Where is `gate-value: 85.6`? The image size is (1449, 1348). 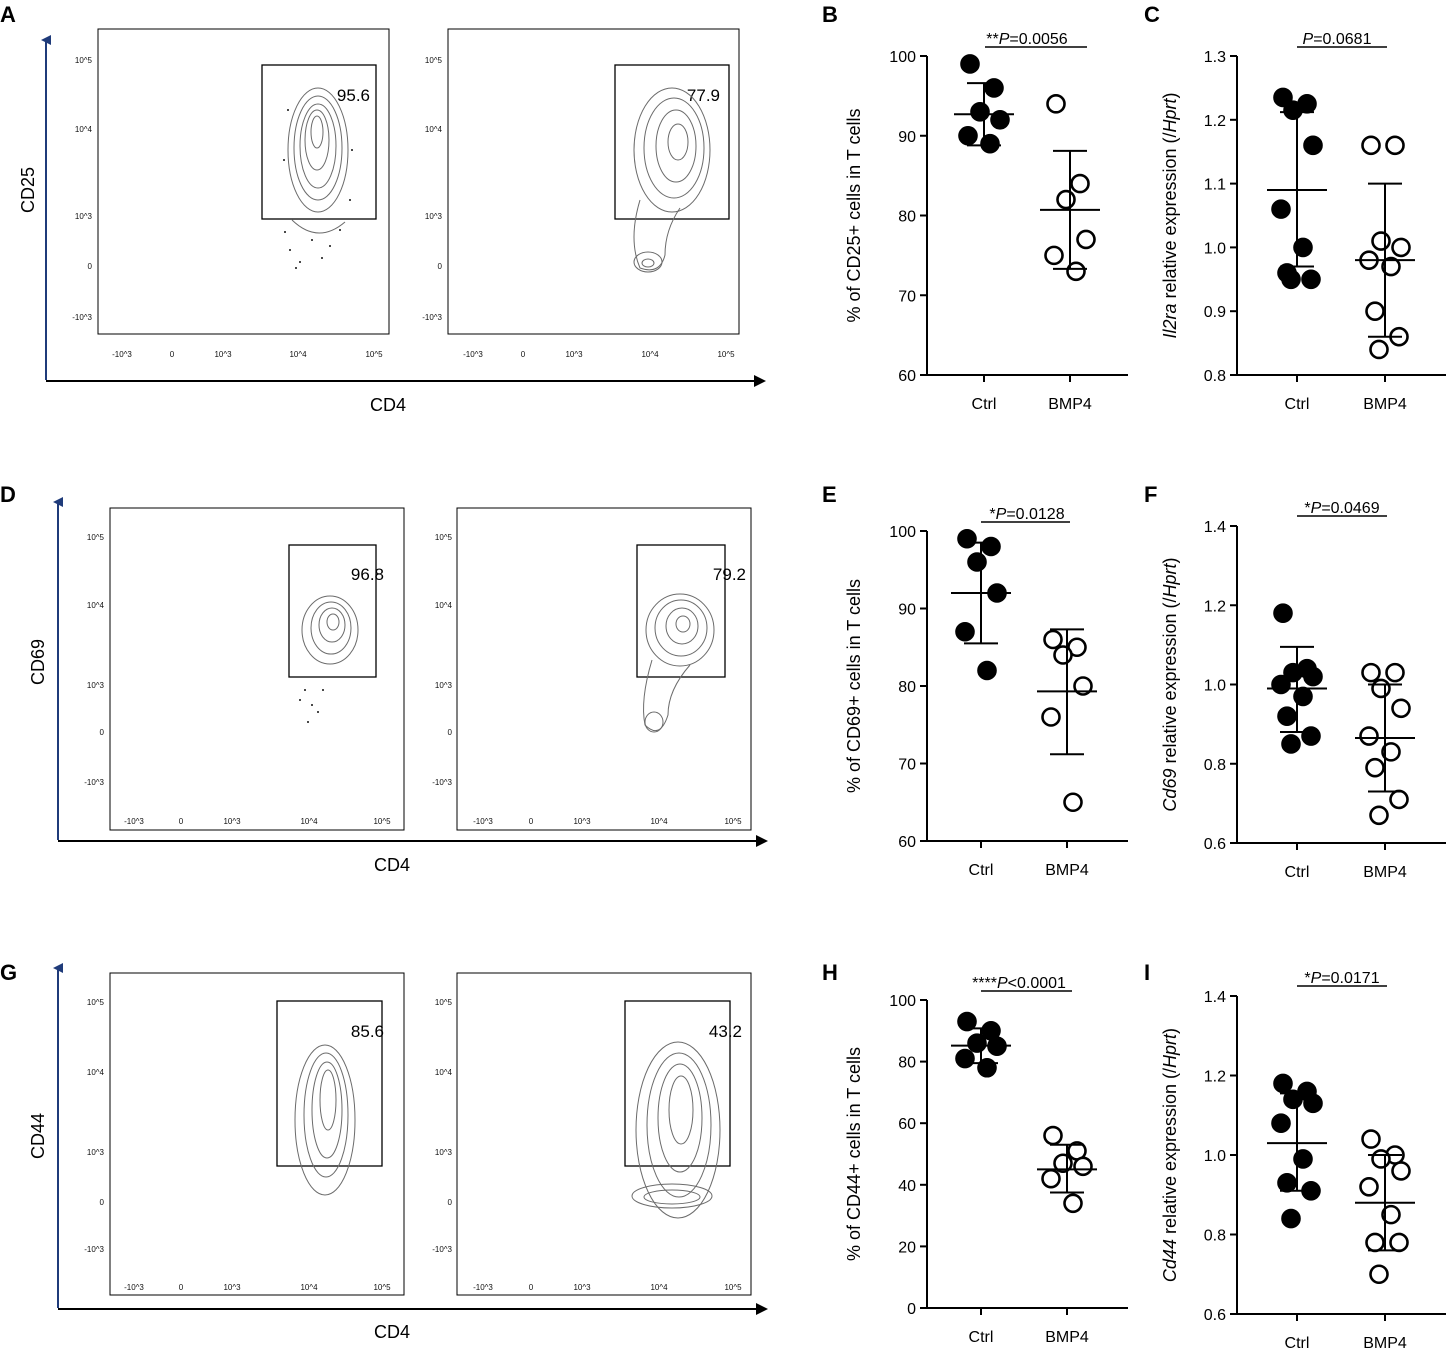
gate-value: 85.6 is located at coordinates (367, 1031).